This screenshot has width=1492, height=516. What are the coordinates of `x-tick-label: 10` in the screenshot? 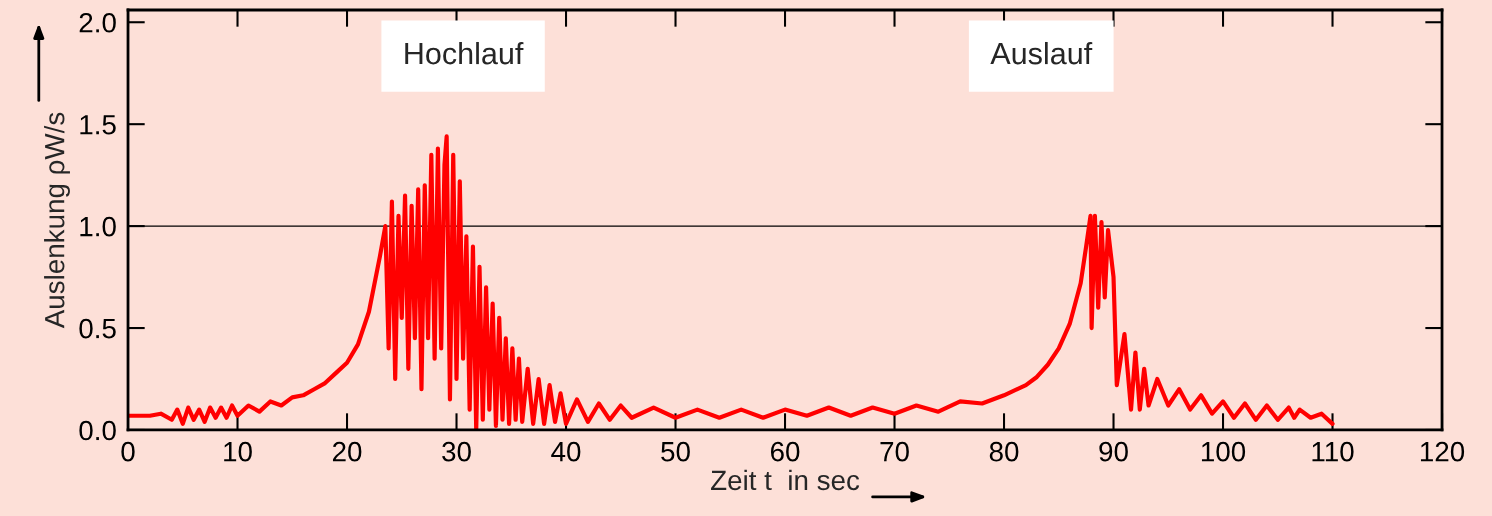 It's located at (238, 451).